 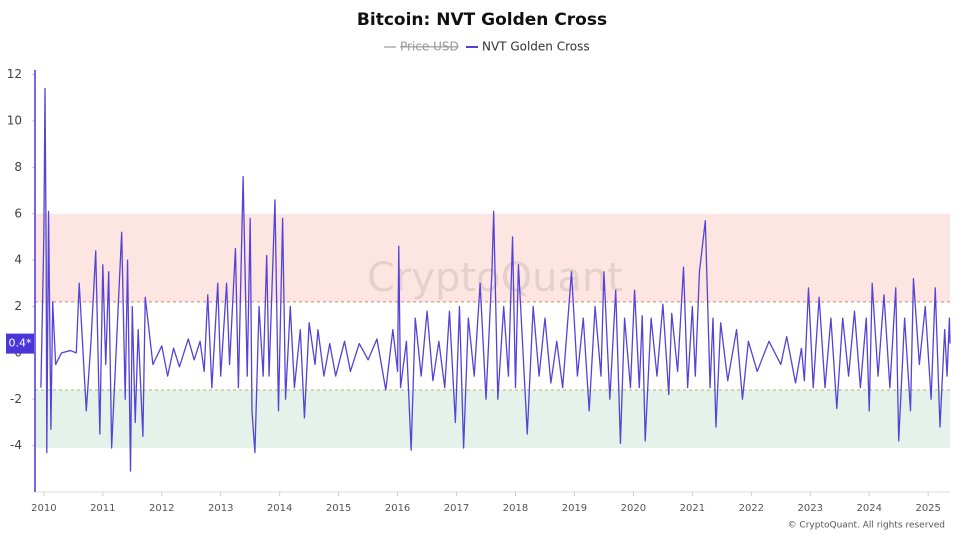 I want to click on y-tick-label: 12, so click(x=14, y=74).